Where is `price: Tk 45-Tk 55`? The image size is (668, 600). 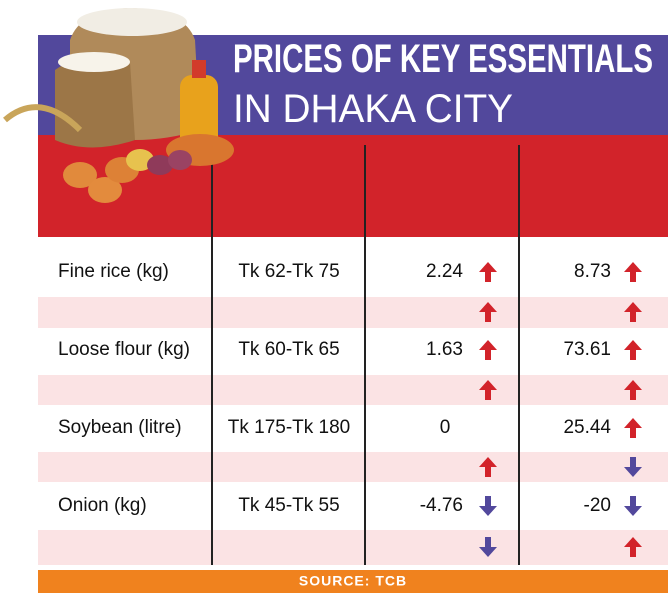
price: Tk 45-Tk 55 is located at coordinates (288, 505).